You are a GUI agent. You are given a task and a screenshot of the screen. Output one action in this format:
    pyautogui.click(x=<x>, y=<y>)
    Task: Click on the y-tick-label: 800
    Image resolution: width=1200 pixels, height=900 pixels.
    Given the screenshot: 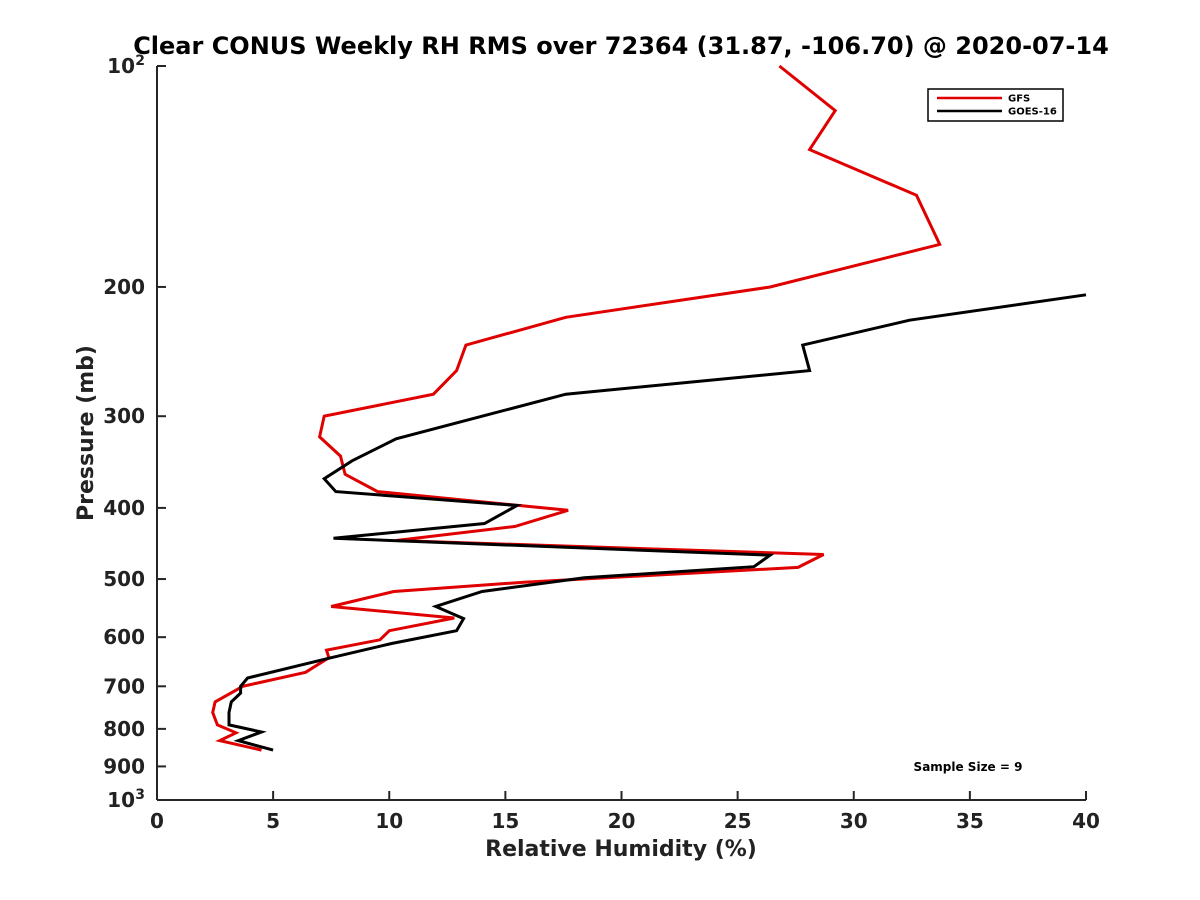 What is the action you would take?
    pyautogui.click(x=124, y=729)
    